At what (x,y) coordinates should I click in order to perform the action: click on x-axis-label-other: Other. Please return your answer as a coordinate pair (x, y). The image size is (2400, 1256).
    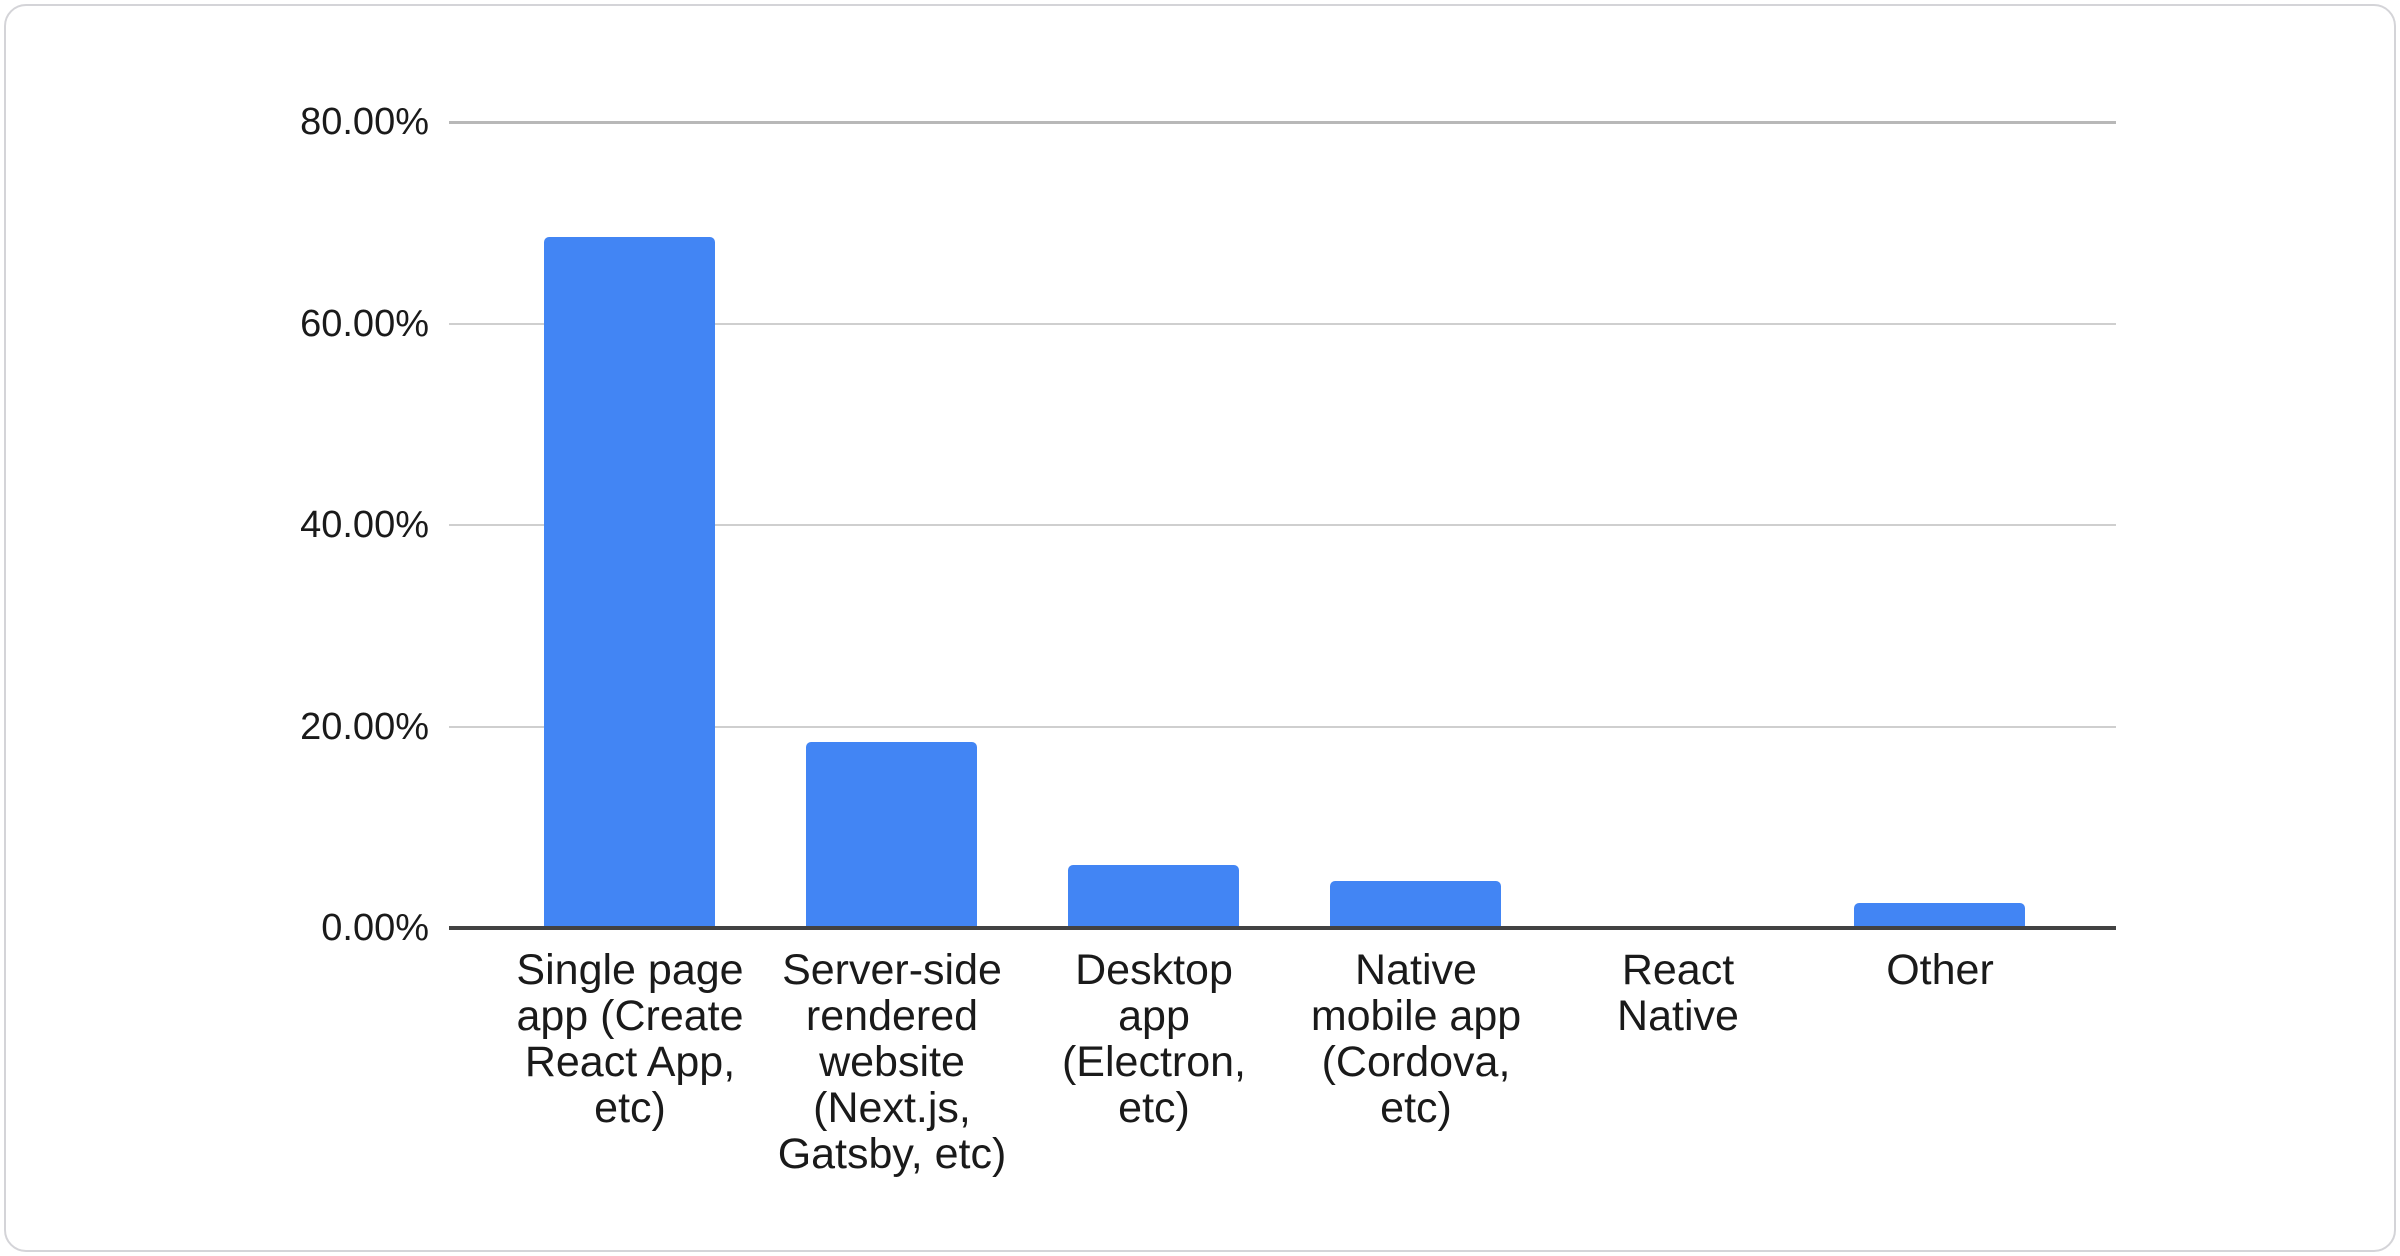
    Looking at the image, I should click on (1940, 970).